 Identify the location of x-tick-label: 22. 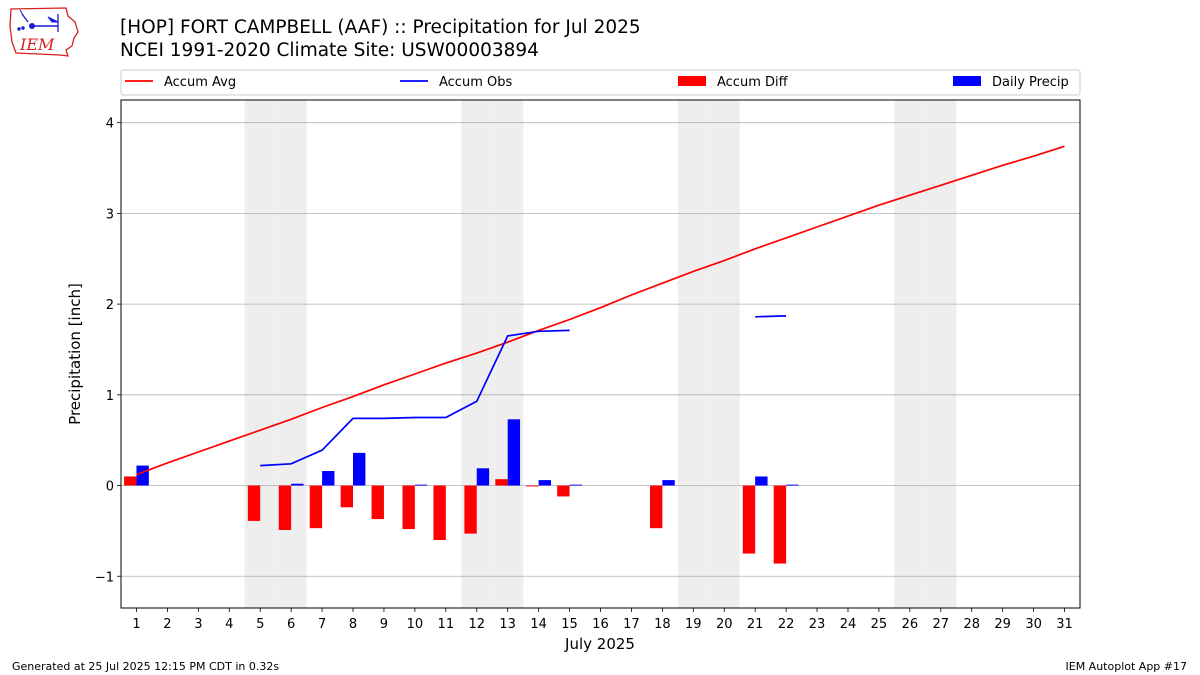
(786, 624).